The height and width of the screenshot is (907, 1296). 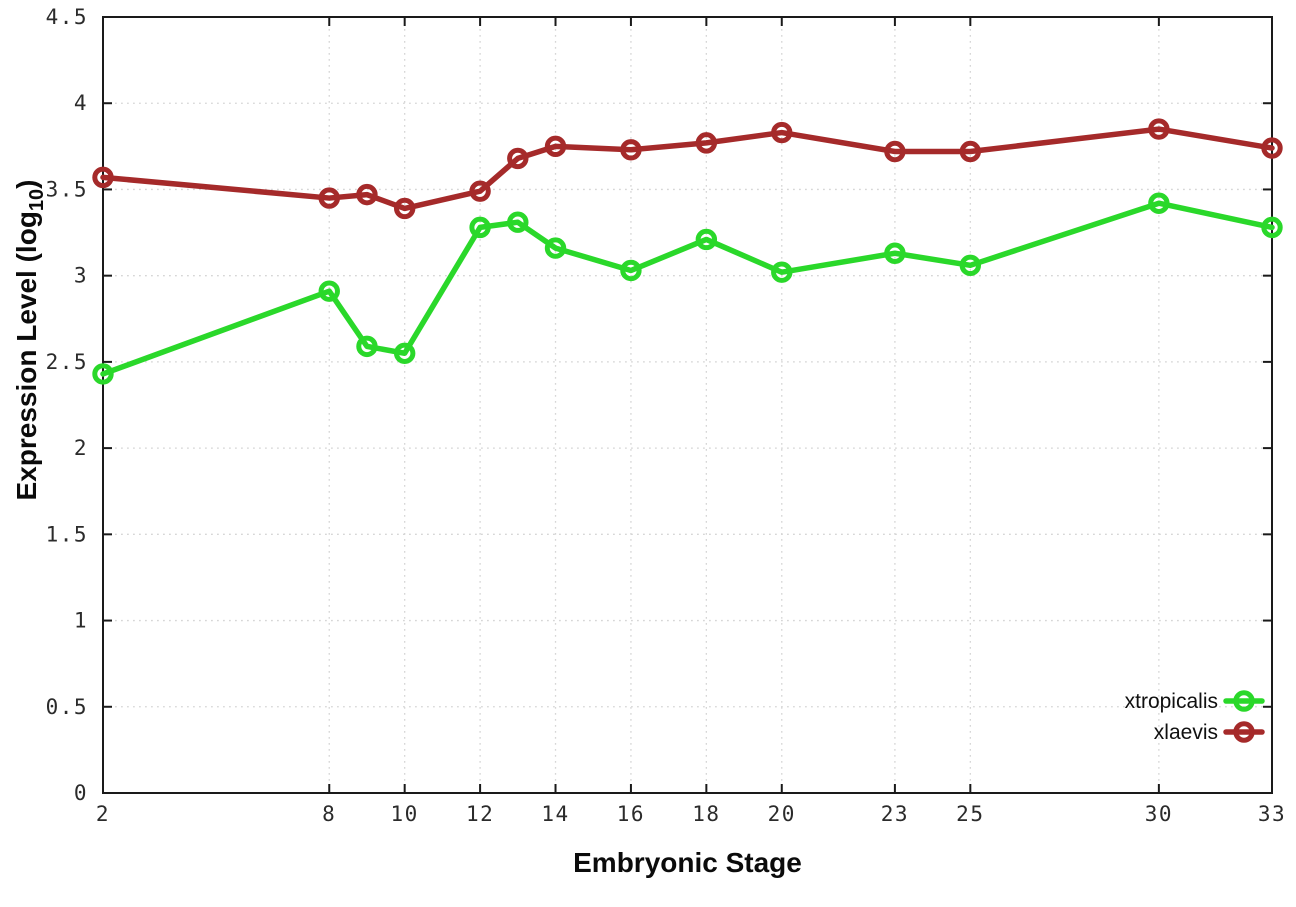 I want to click on legend-label-xlaevis: xlaevis, so click(x=1186, y=732).